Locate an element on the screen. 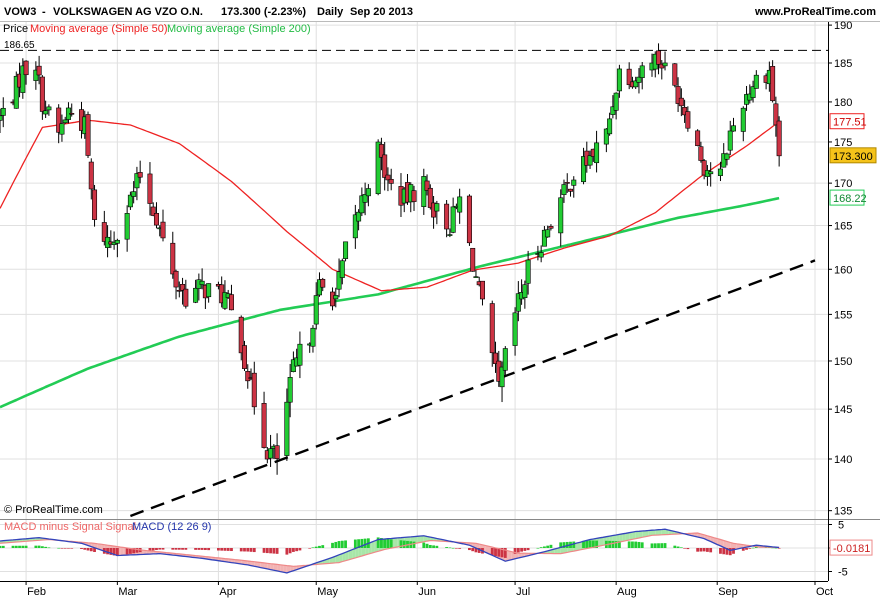 This screenshot has height=603, width=880. legend-ma50: Moving average (Simple 50) is located at coordinates (99, 29).